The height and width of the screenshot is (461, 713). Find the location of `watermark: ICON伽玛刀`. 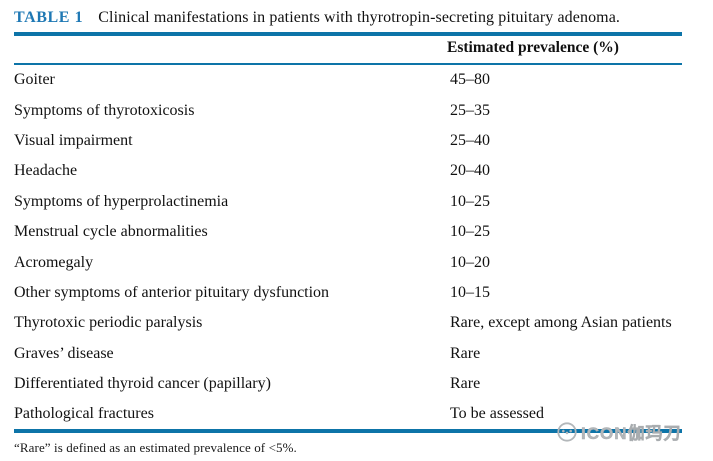

watermark: ICON伽玛刀 is located at coordinates (619, 431).